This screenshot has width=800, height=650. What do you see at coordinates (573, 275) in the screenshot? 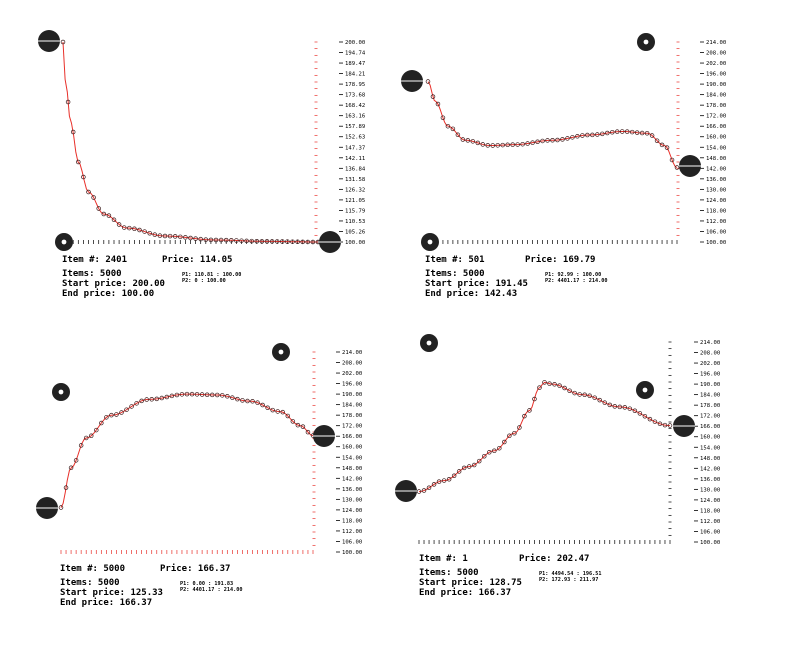
I see `p1-coordinates: P1: 92.99 : 100.00` at bounding box center [573, 275].